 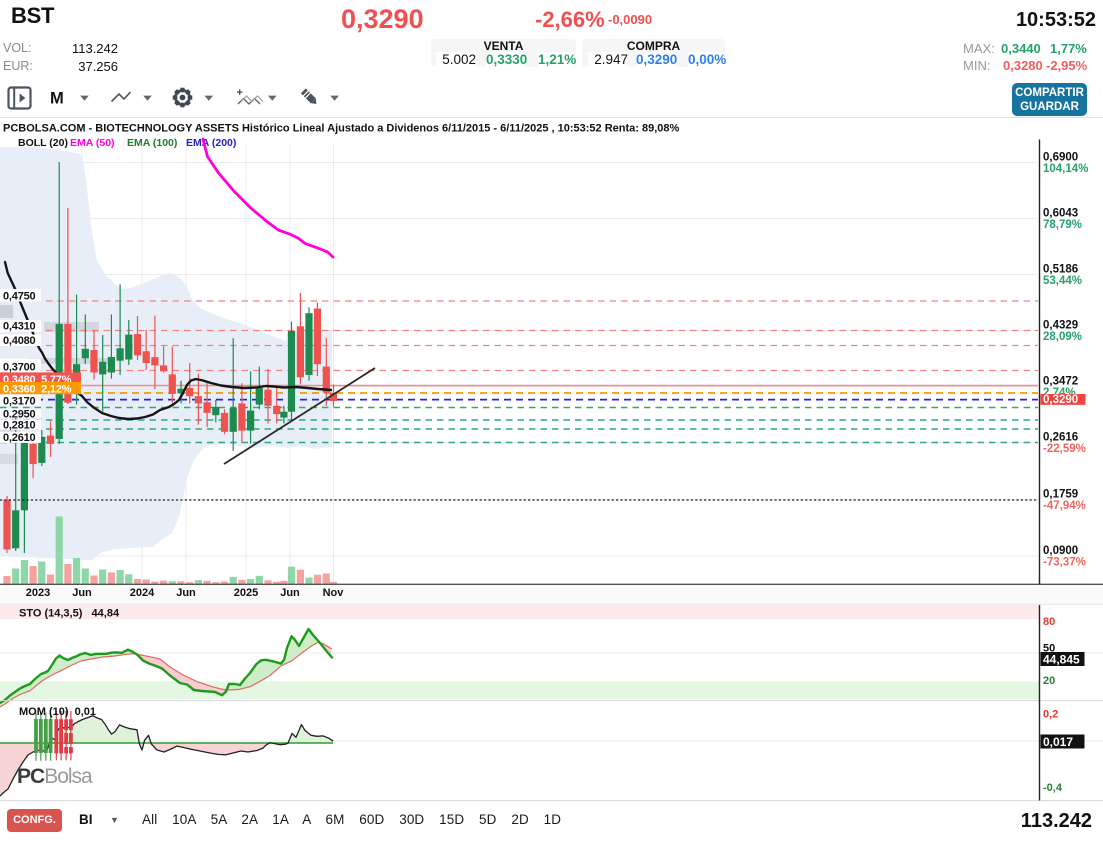 What do you see at coordinates (1053, 788) in the screenshot?
I see `svg-text: -0,4` at bounding box center [1053, 788].